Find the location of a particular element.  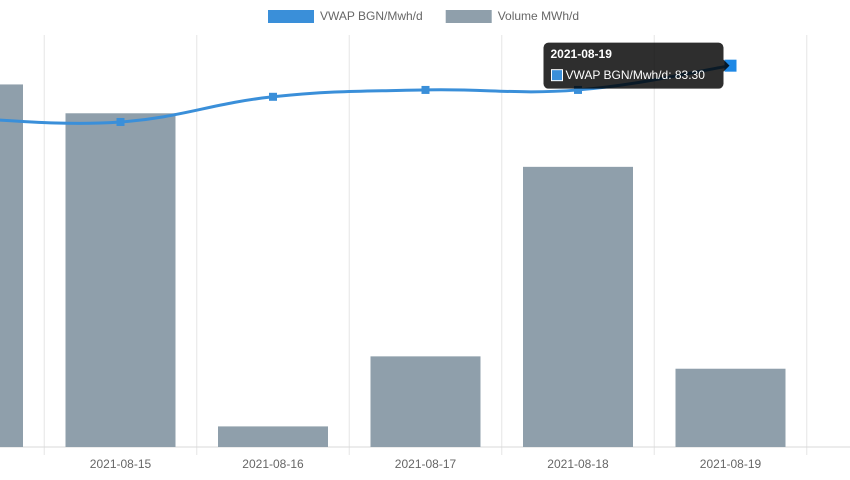

tooltip: 2021-08-19 VWAP BGN/Mwh/d: 83.30 is located at coordinates (636, 65).